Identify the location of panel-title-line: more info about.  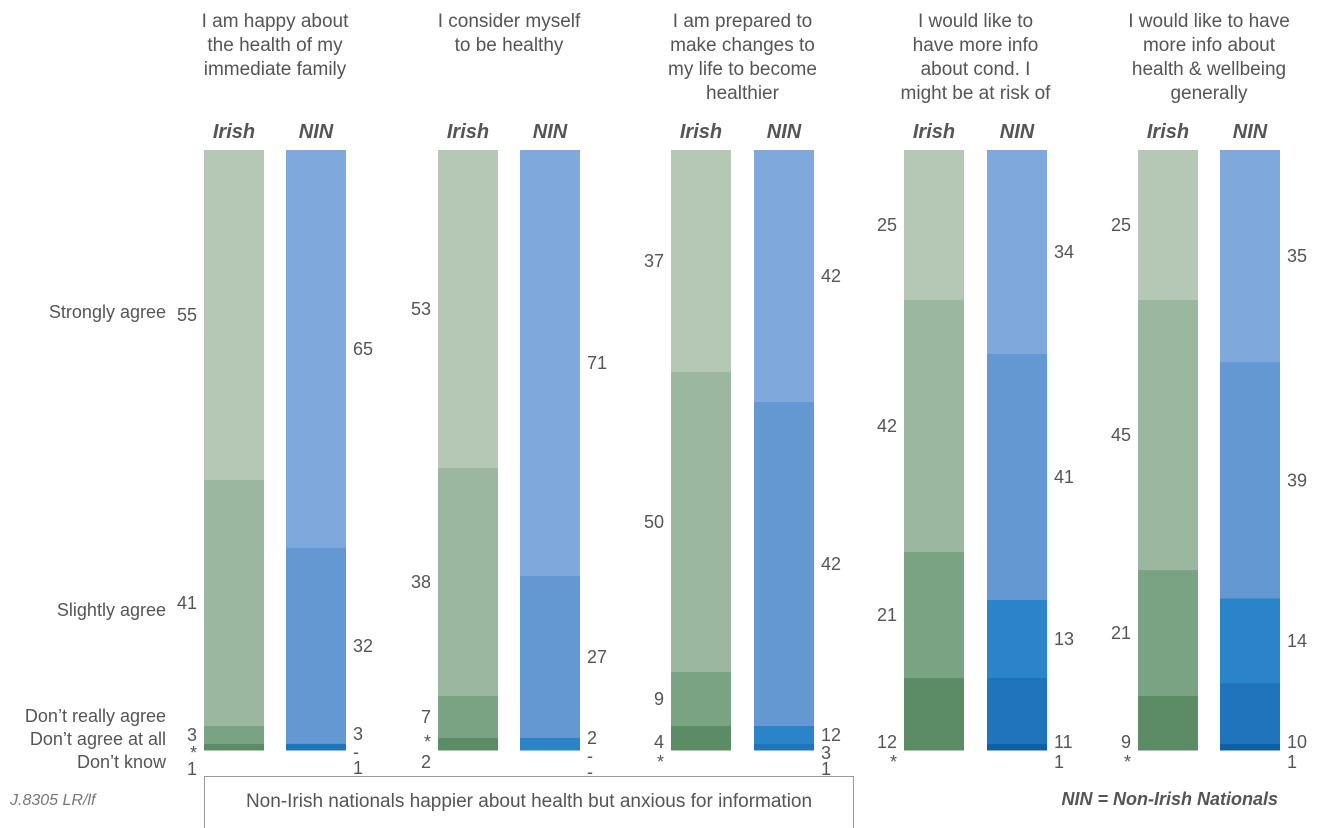
(1209, 45).